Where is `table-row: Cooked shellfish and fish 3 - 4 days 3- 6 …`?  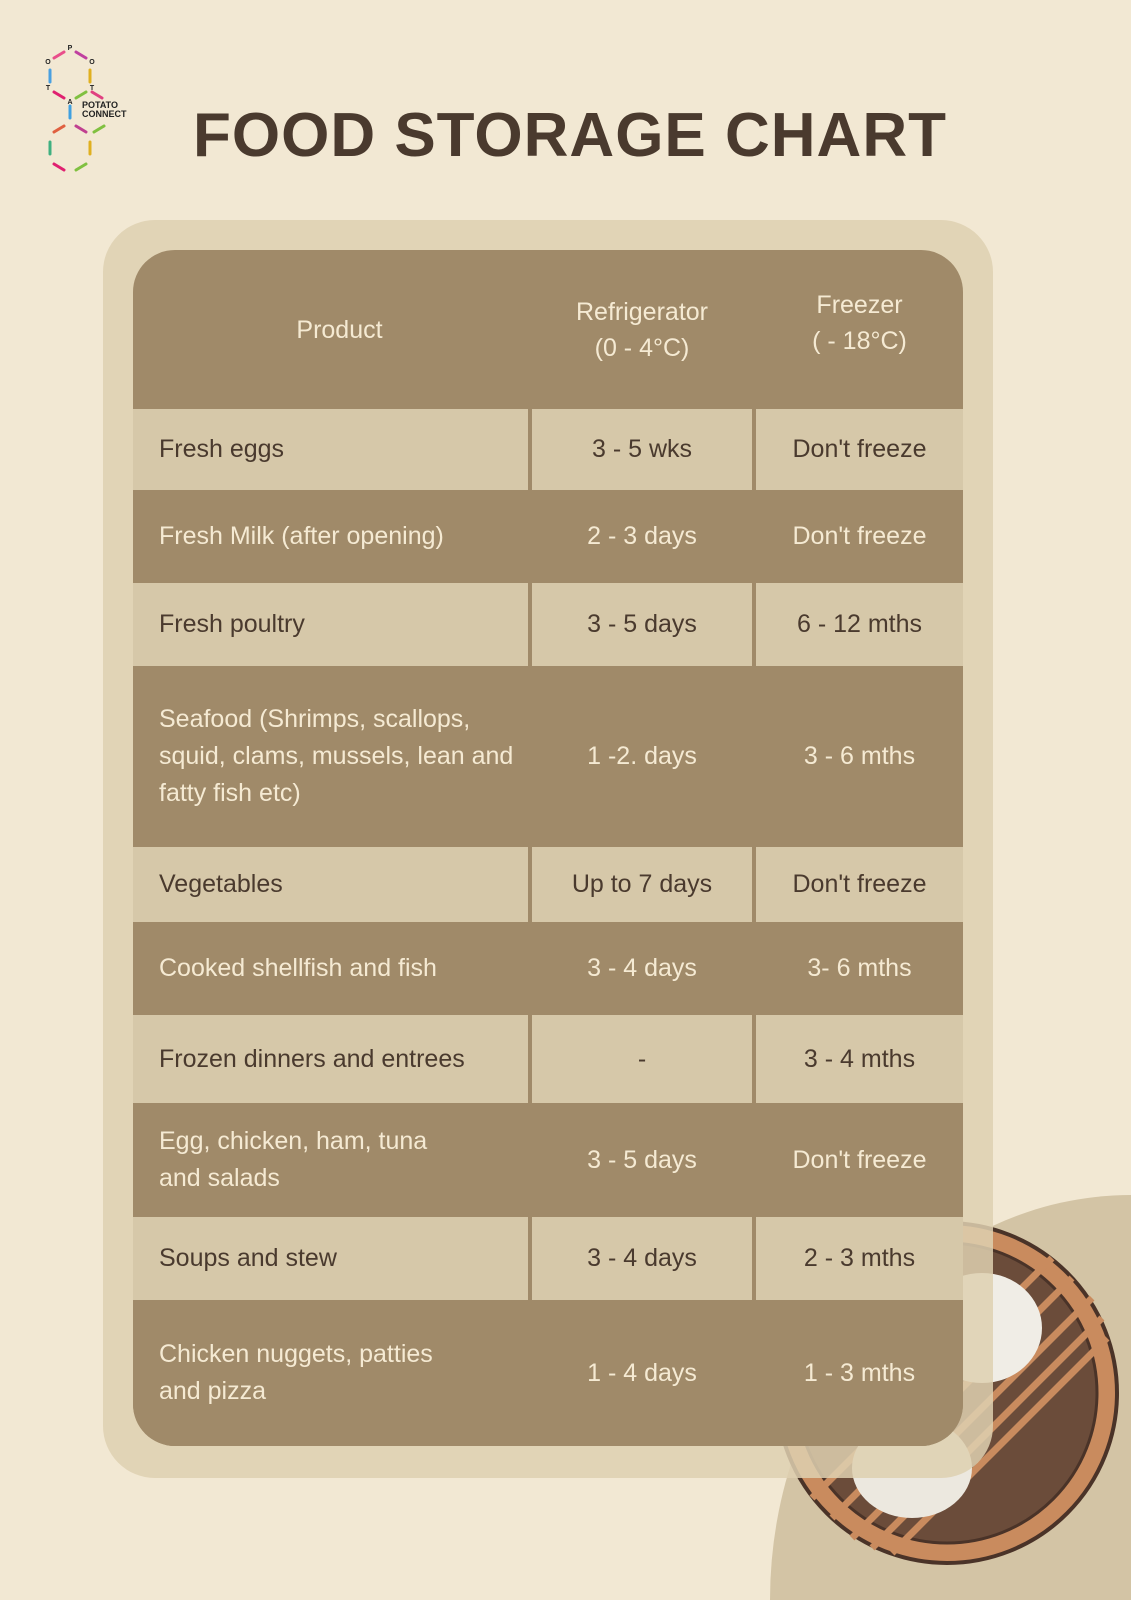 table-row: Cooked shellfish and fish 3 - 4 days 3- 6 … is located at coordinates (548, 968).